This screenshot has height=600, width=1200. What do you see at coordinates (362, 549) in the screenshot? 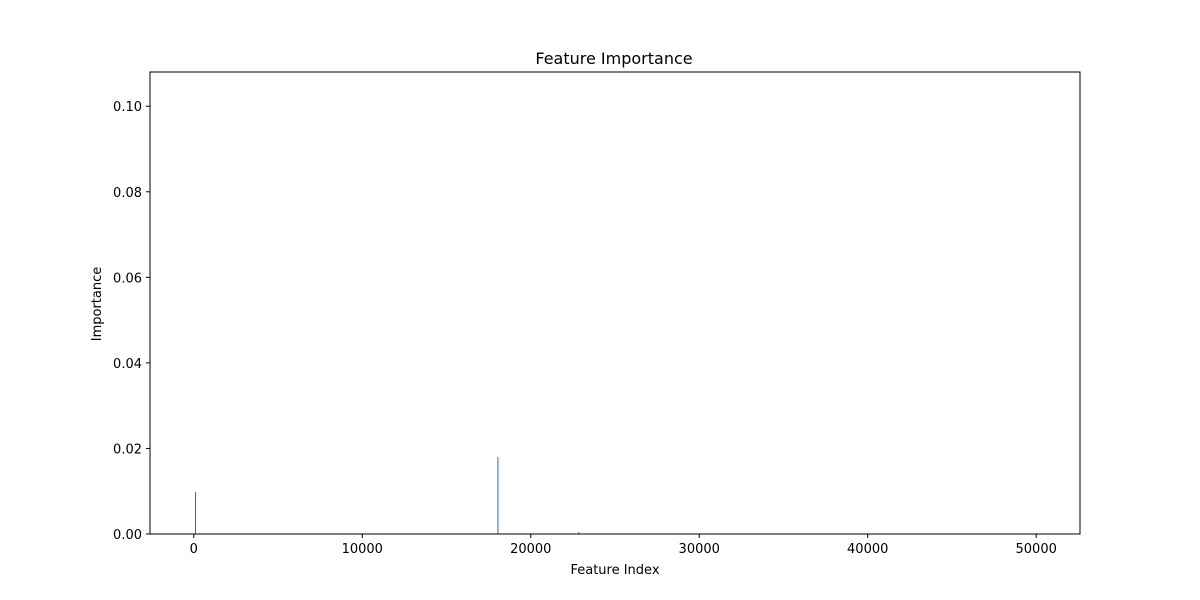
I see `x-tick-label: 10000` at bounding box center [362, 549].